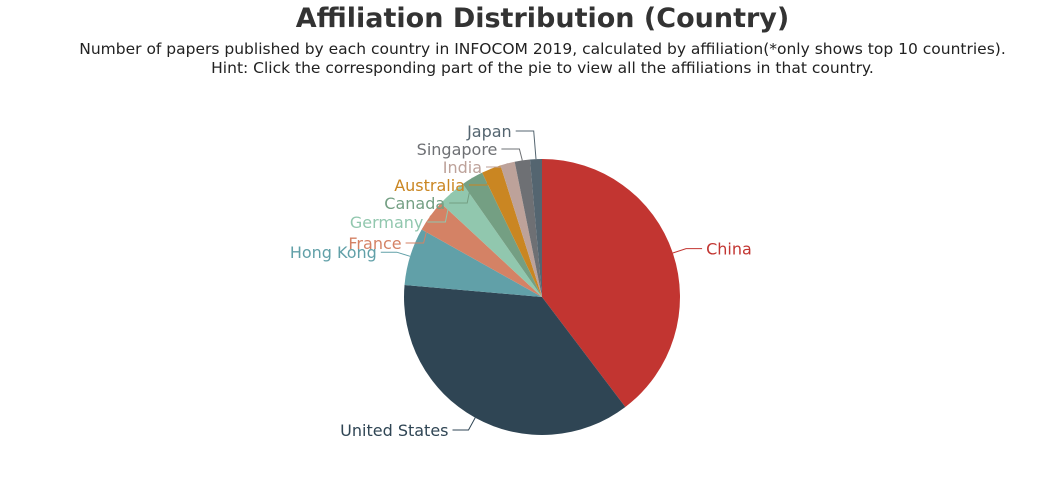 The width and height of the screenshot is (1061, 498). I want to click on pie-slice-japan, so click(535, 228).